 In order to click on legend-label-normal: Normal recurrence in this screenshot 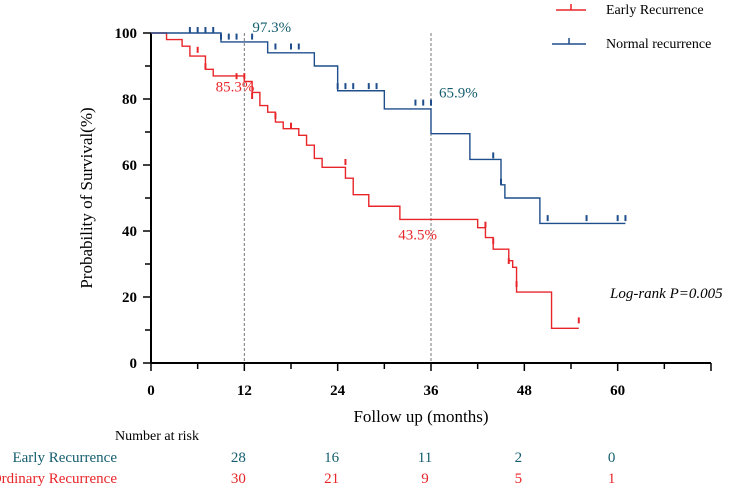, I will do `click(658, 44)`.